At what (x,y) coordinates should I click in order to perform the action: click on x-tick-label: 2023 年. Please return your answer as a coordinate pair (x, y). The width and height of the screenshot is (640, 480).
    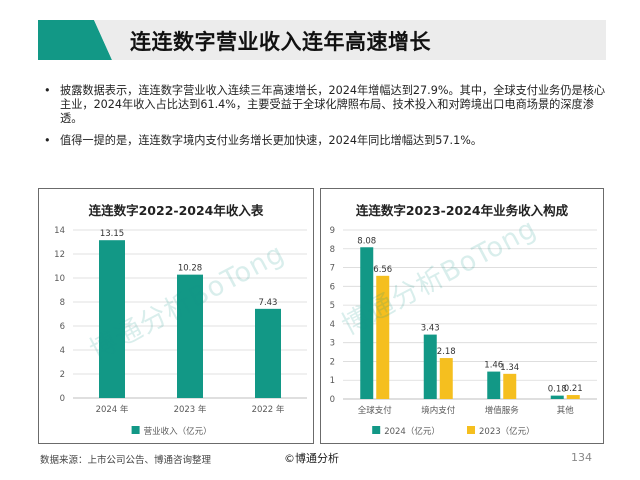
    Looking at the image, I should click on (190, 409).